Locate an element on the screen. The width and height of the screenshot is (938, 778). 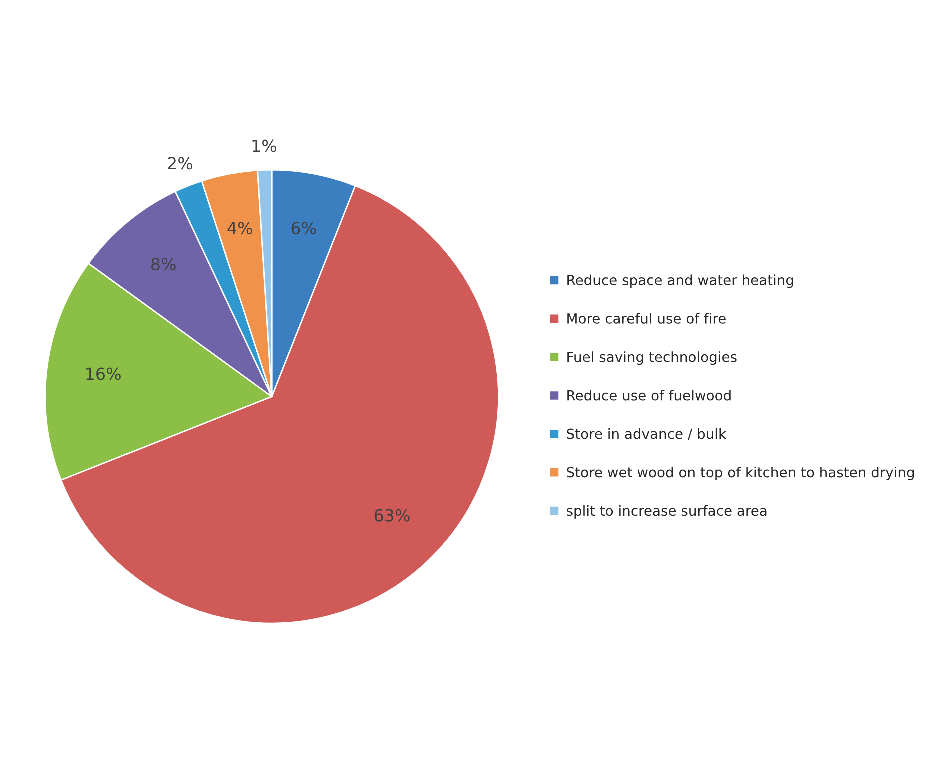
data-label: 2% is located at coordinates (180, 163).